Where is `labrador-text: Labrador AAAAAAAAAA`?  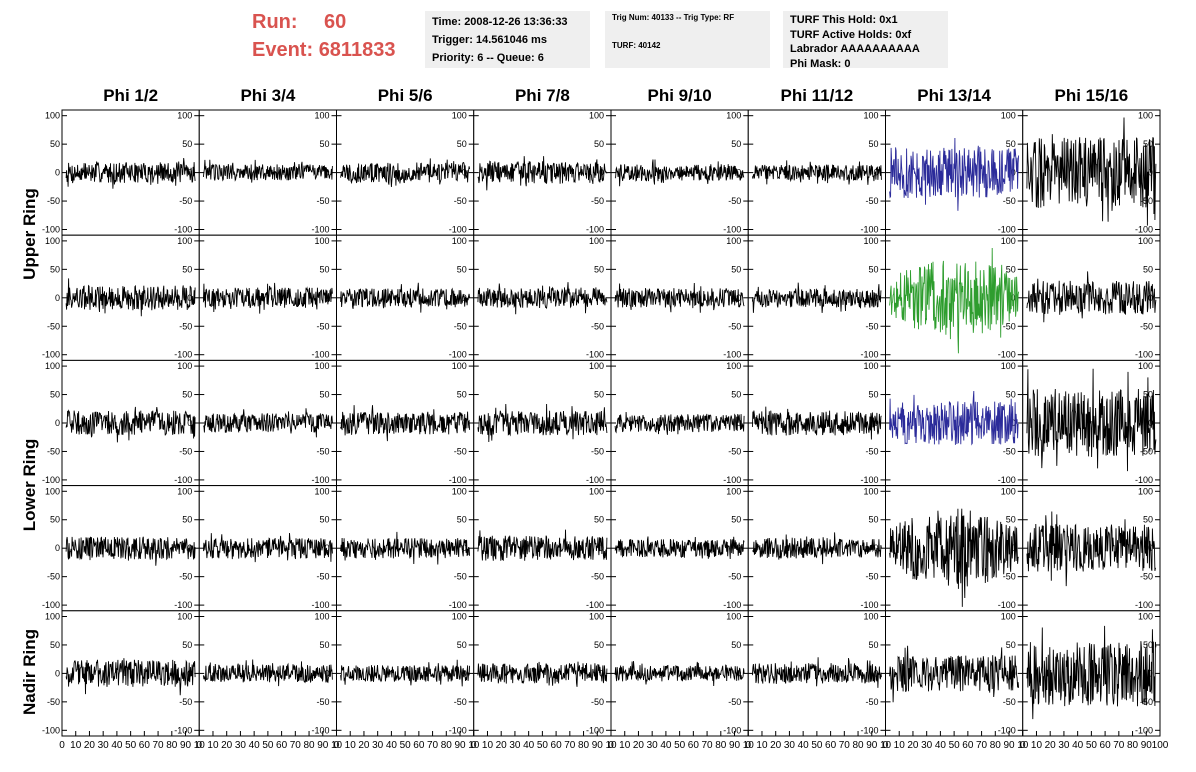 labrador-text: Labrador AAAAAAAAAA is located at coordinates (855, 49).